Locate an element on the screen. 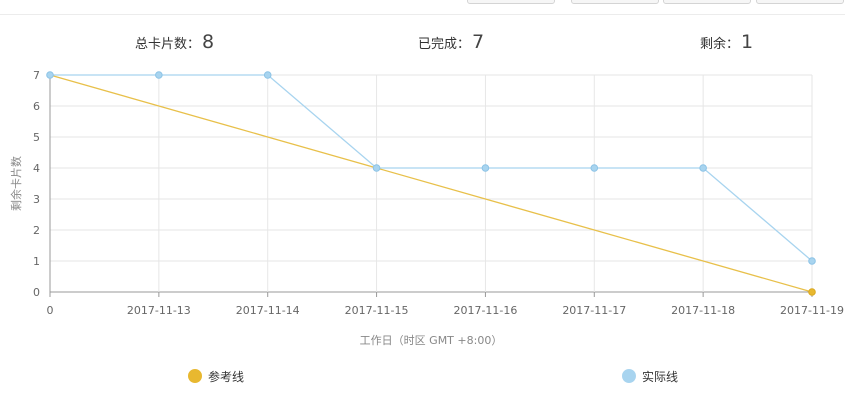  y-tick-label: 0 is located at coordinates (36, 292).